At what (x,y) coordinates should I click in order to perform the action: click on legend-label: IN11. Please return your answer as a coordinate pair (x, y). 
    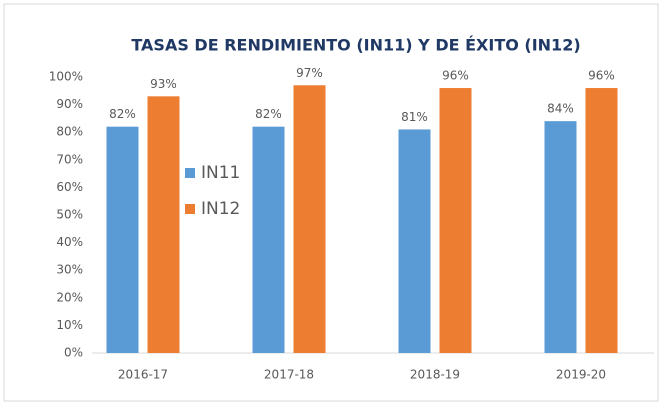
    Looking at the image, I should click on (220, 173).